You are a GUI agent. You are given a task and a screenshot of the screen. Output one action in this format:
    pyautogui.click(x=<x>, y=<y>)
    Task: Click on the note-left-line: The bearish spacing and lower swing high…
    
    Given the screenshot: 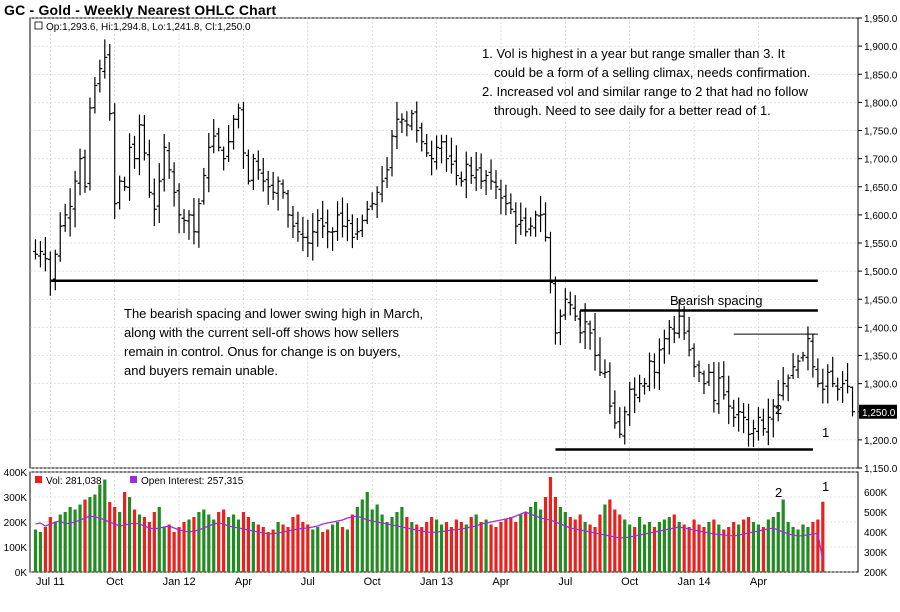 What is the action you would take?
    pyautogui.click(x=273, y=313)
    